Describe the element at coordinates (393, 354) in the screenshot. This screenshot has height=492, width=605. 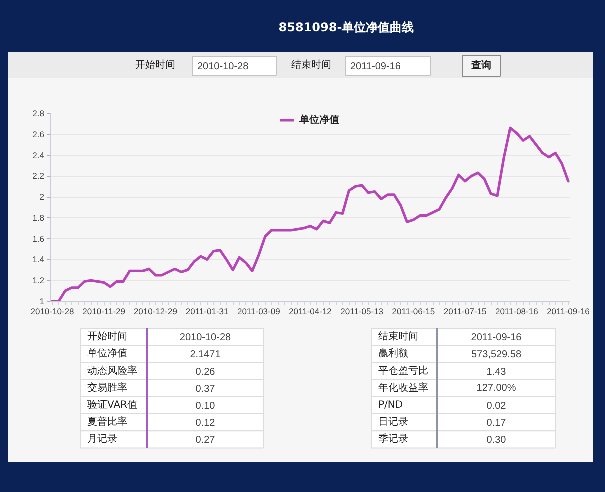
I see `text: 赢利额` at that location.